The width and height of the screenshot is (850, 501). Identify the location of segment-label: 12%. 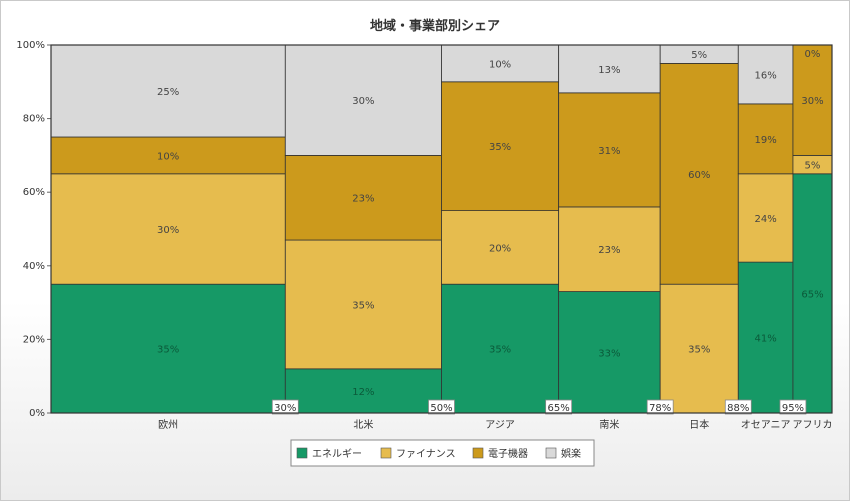
(363, 392).